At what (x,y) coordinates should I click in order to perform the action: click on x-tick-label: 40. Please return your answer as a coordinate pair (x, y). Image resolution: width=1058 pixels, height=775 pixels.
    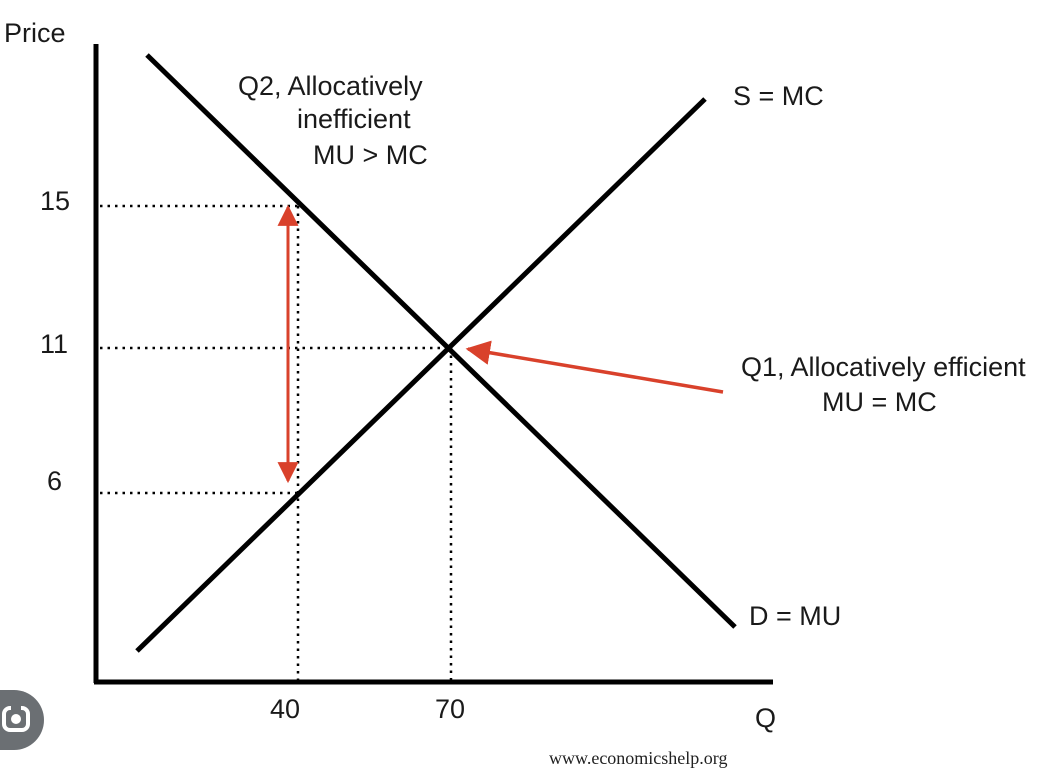
    Looking at the image, I should click on (285, 709).